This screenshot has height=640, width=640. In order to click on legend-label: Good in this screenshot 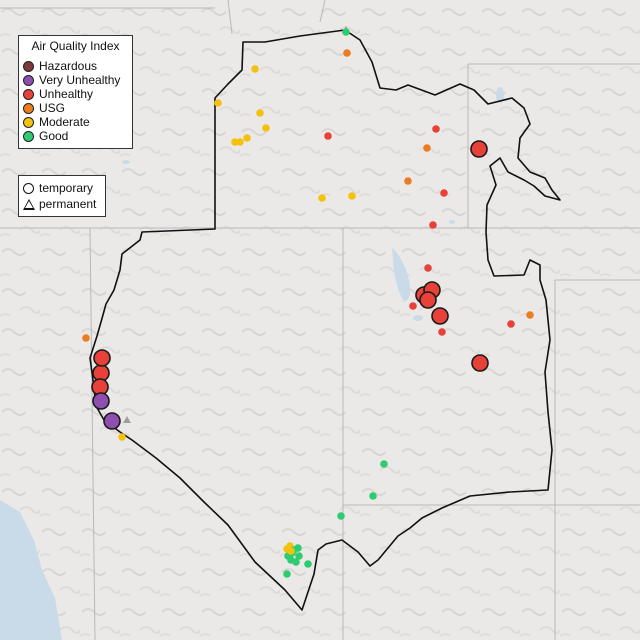, I will do `click(54, 136)`.